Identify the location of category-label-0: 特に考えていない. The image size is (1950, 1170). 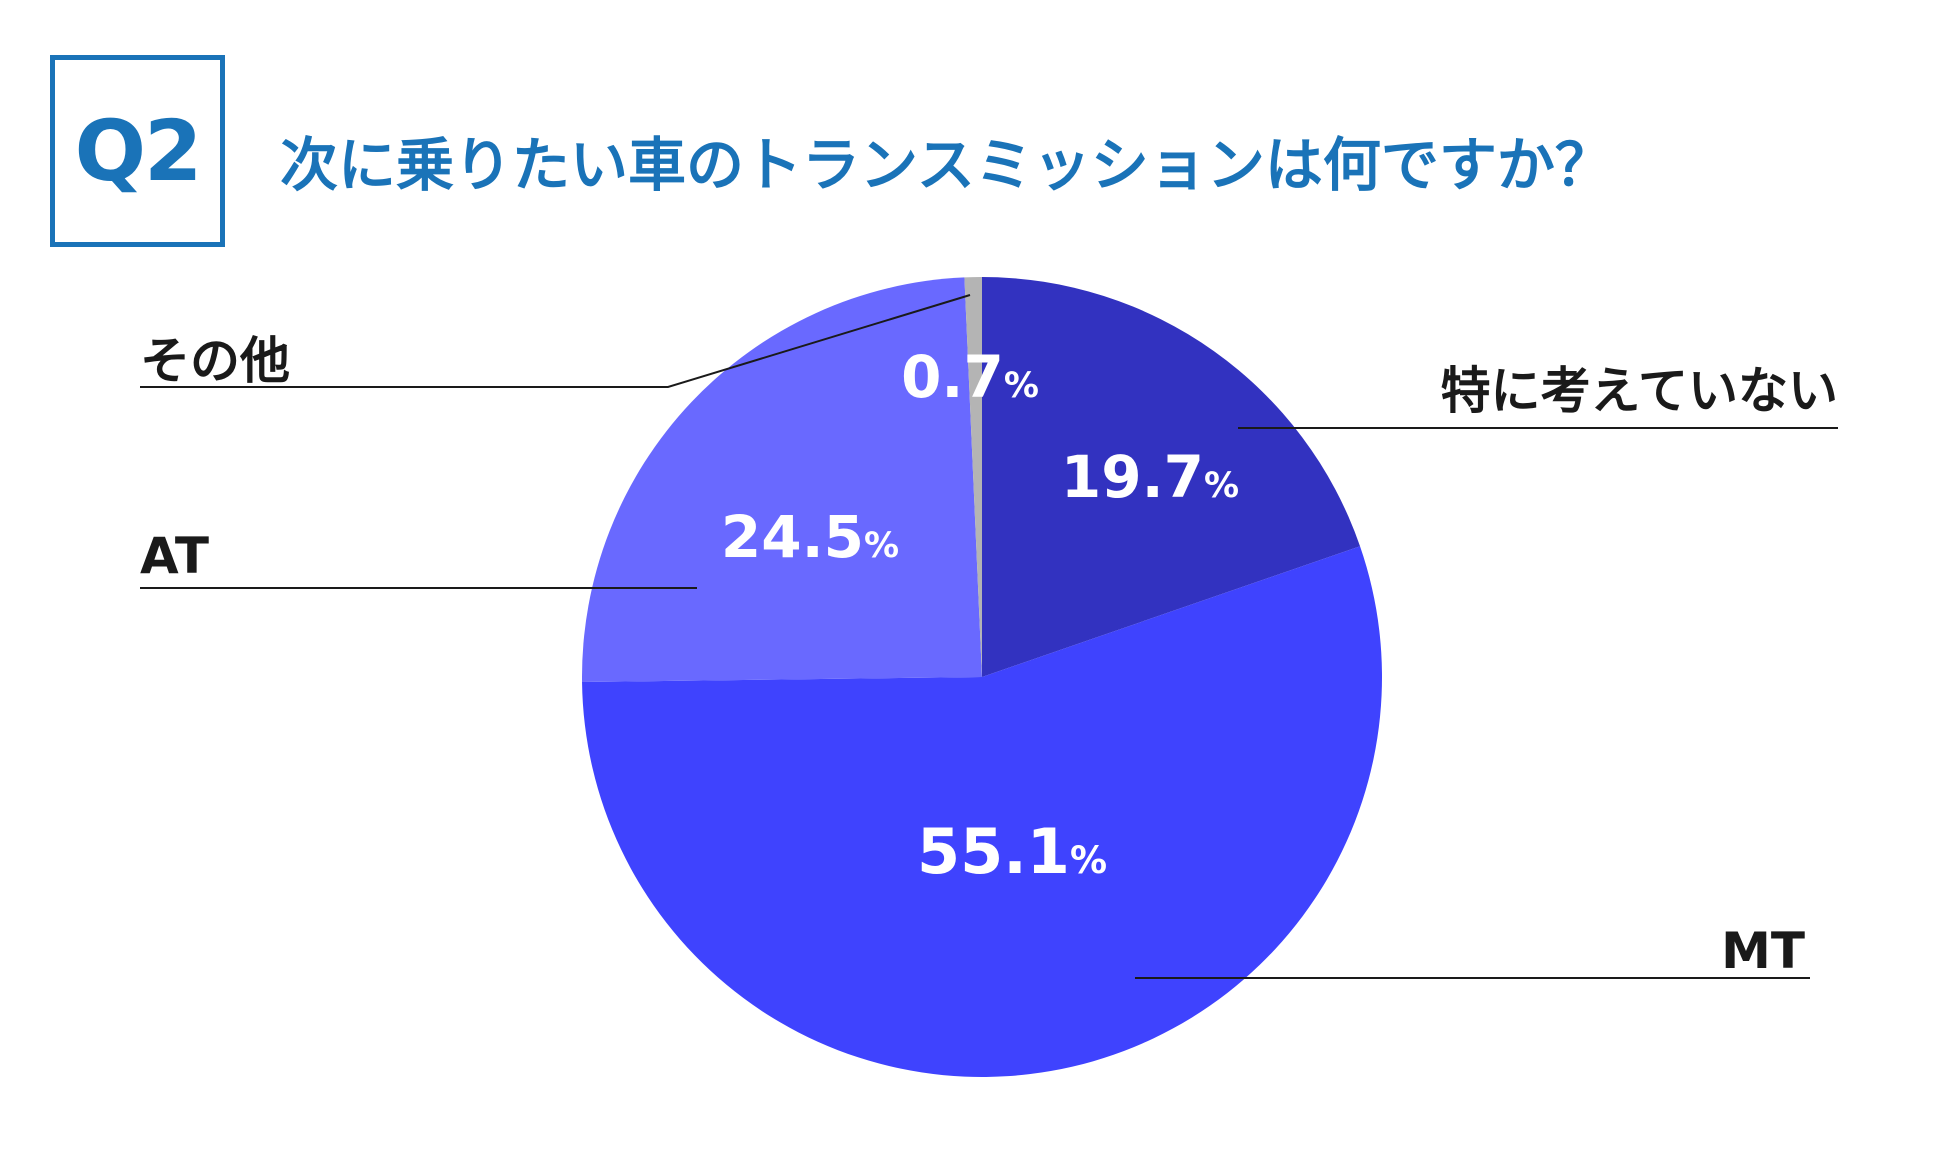
(1640, 391).